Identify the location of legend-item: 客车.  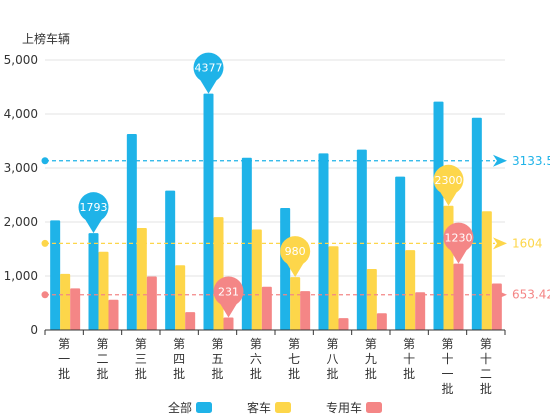
(269, 407).